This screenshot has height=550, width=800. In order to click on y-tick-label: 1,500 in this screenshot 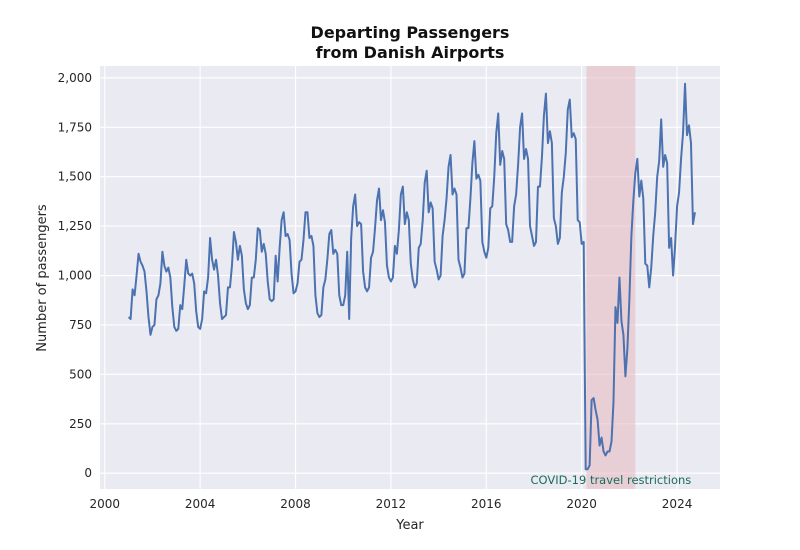, I will do `click(75, 177)`.